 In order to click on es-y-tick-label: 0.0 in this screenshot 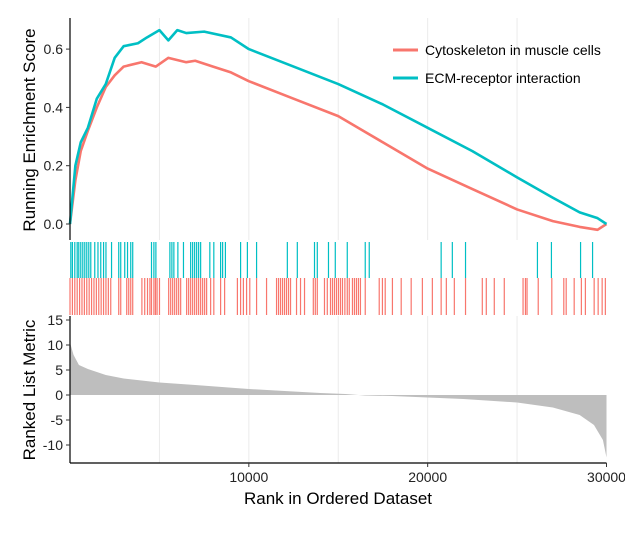, I will do `click(54, 224)`.